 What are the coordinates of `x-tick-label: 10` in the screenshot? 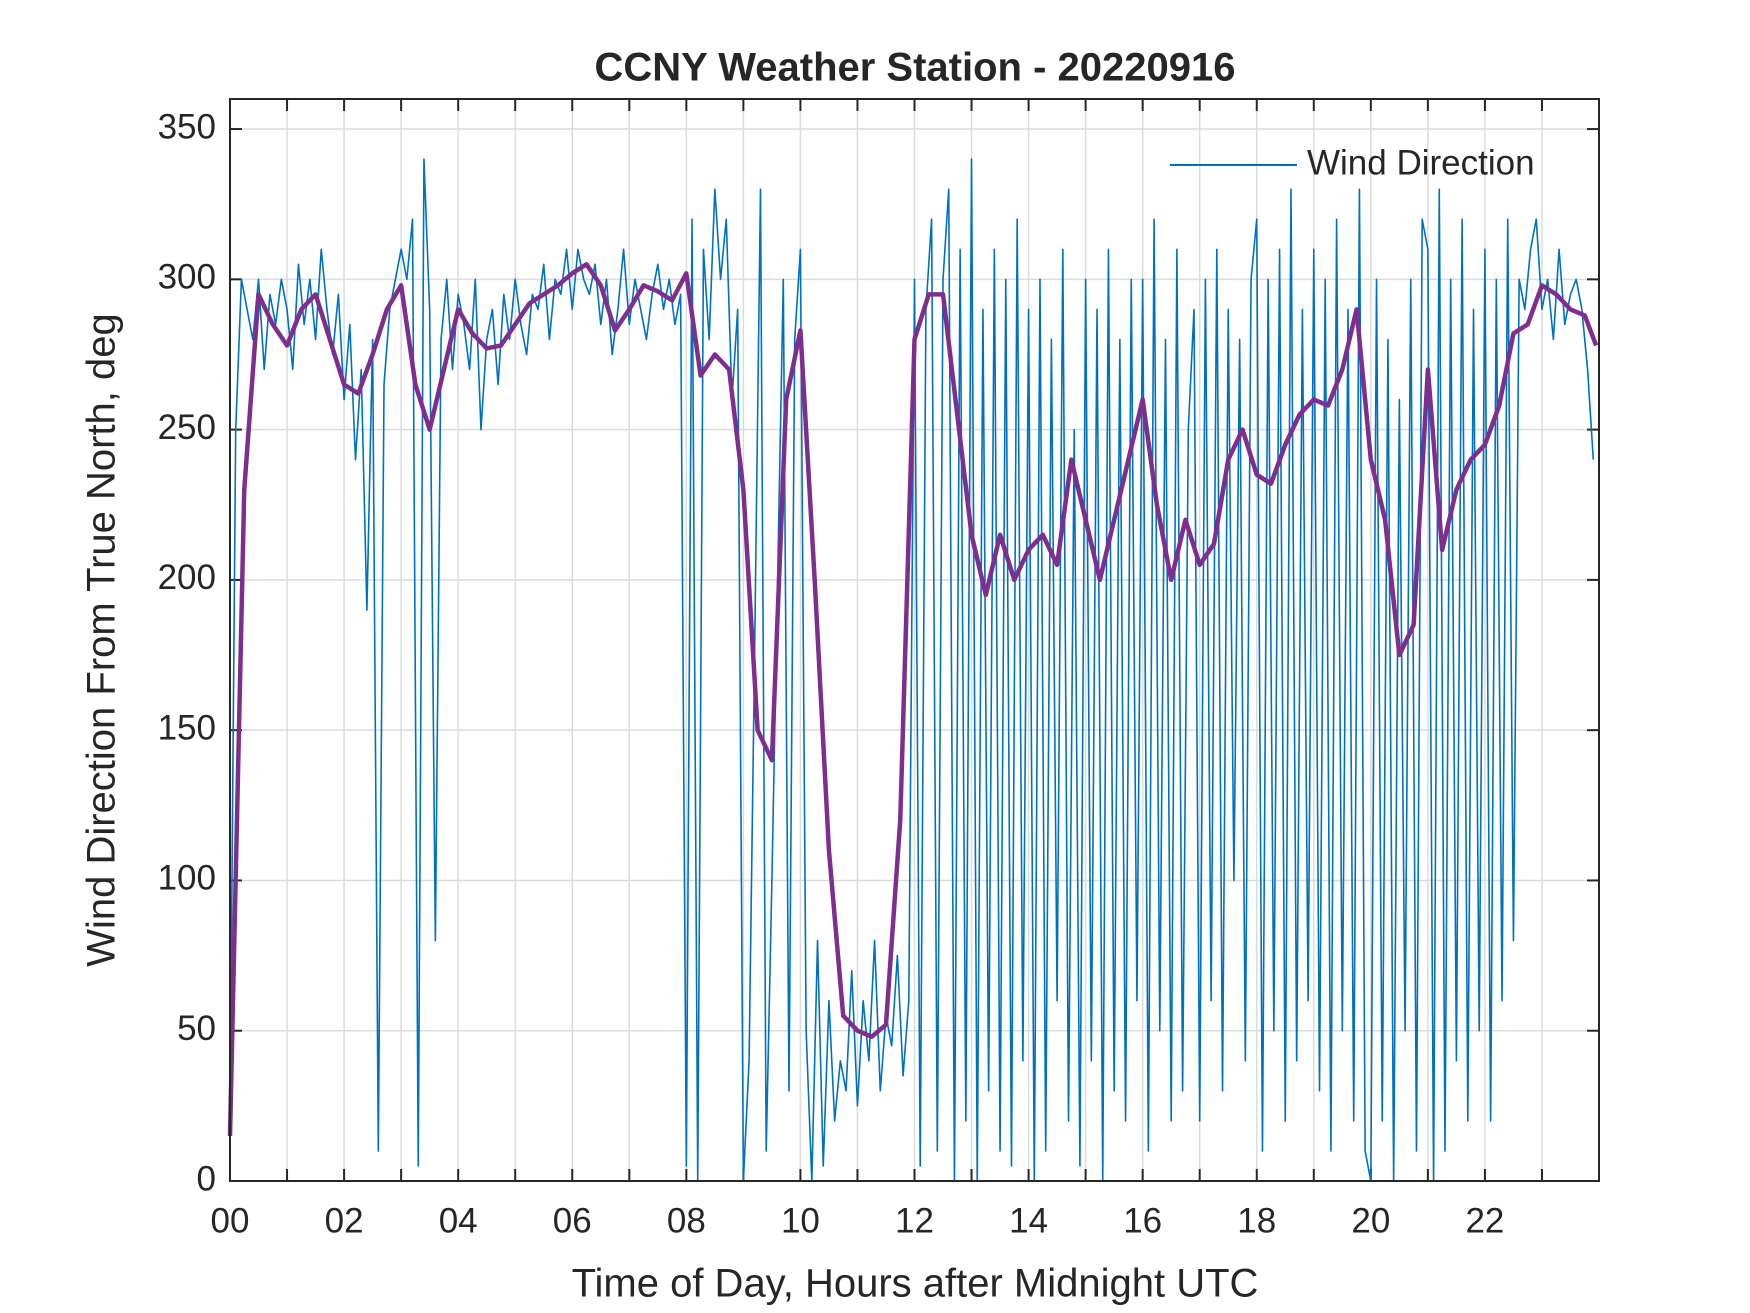 It's located at (800, 1220).